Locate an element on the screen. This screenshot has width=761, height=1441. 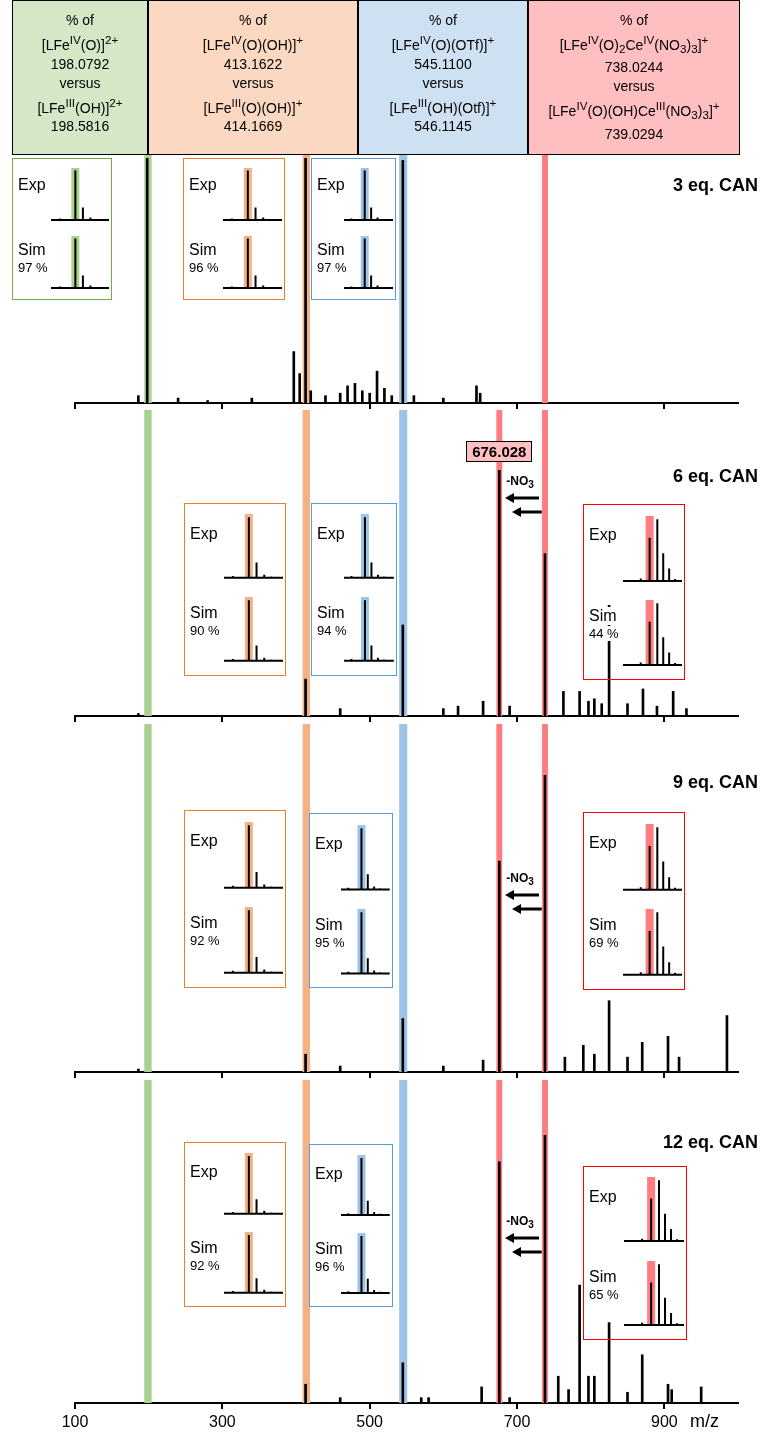
chart-title: 12 eq. CAN is located at coordinates (710, 1142).